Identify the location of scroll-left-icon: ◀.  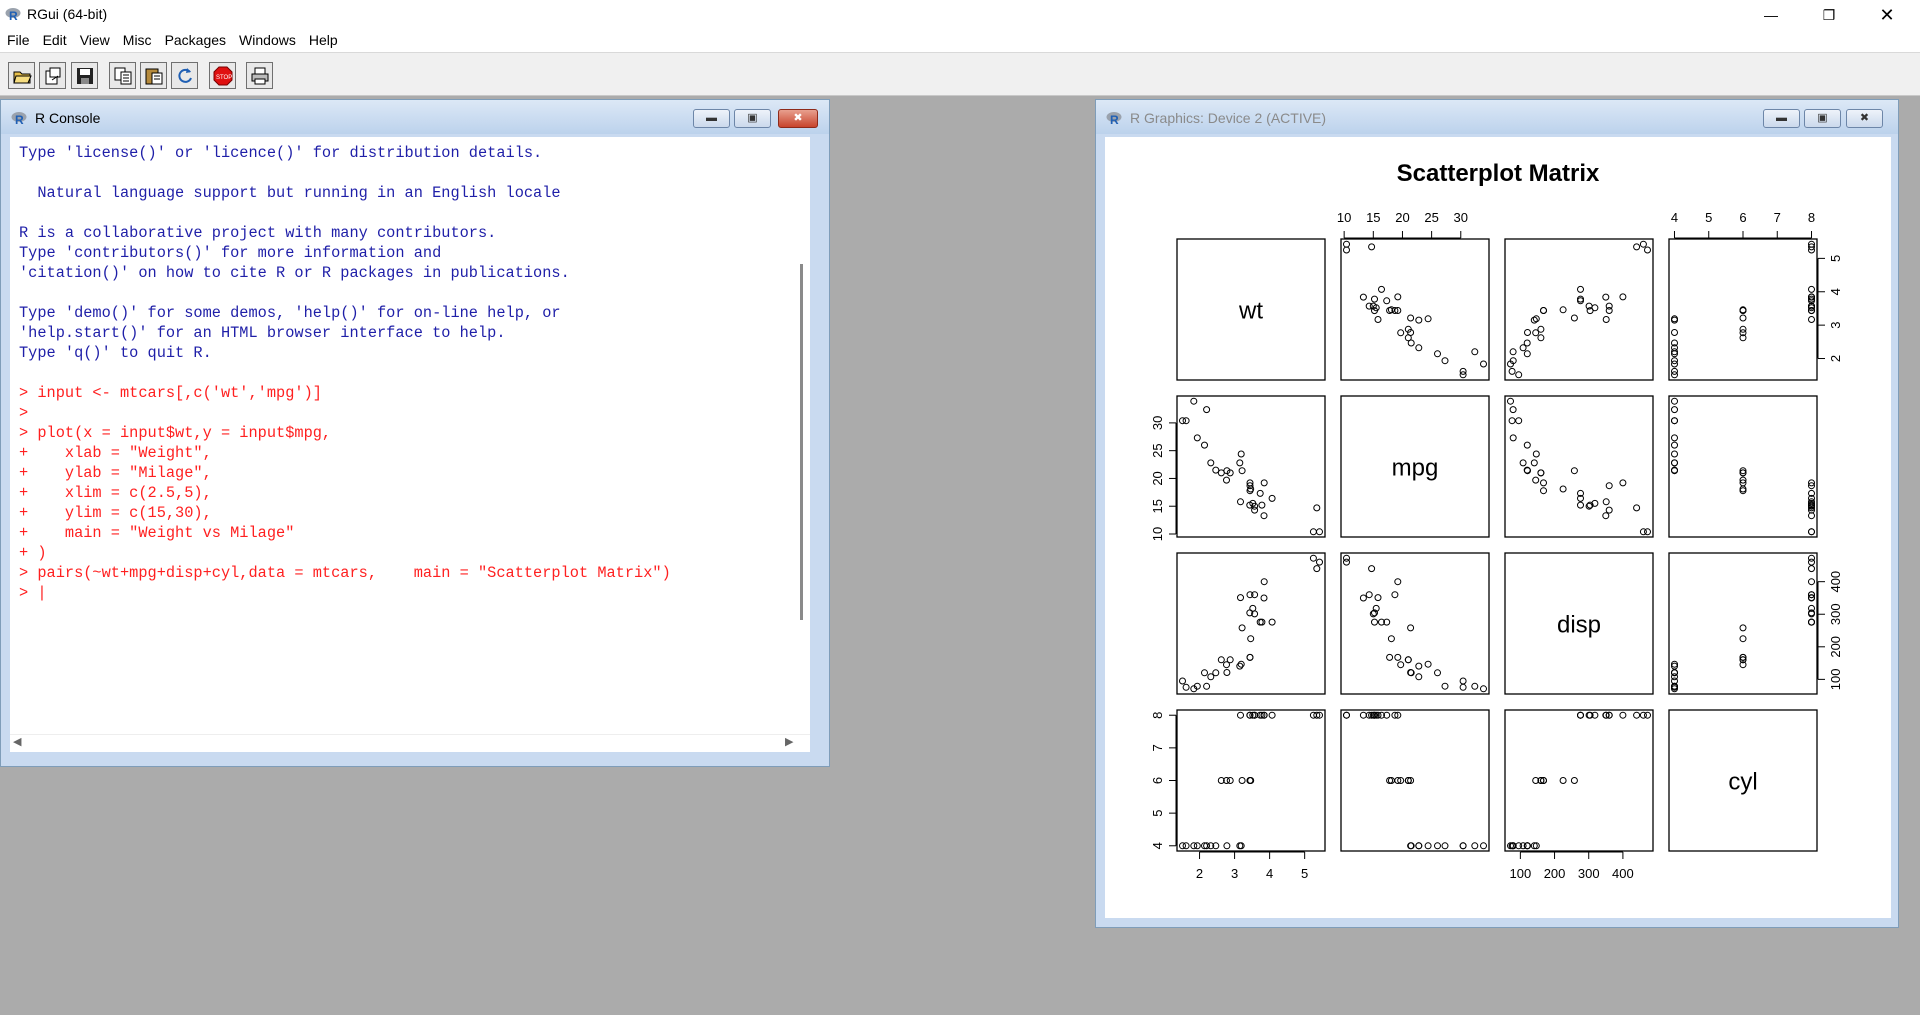
(17, 742).